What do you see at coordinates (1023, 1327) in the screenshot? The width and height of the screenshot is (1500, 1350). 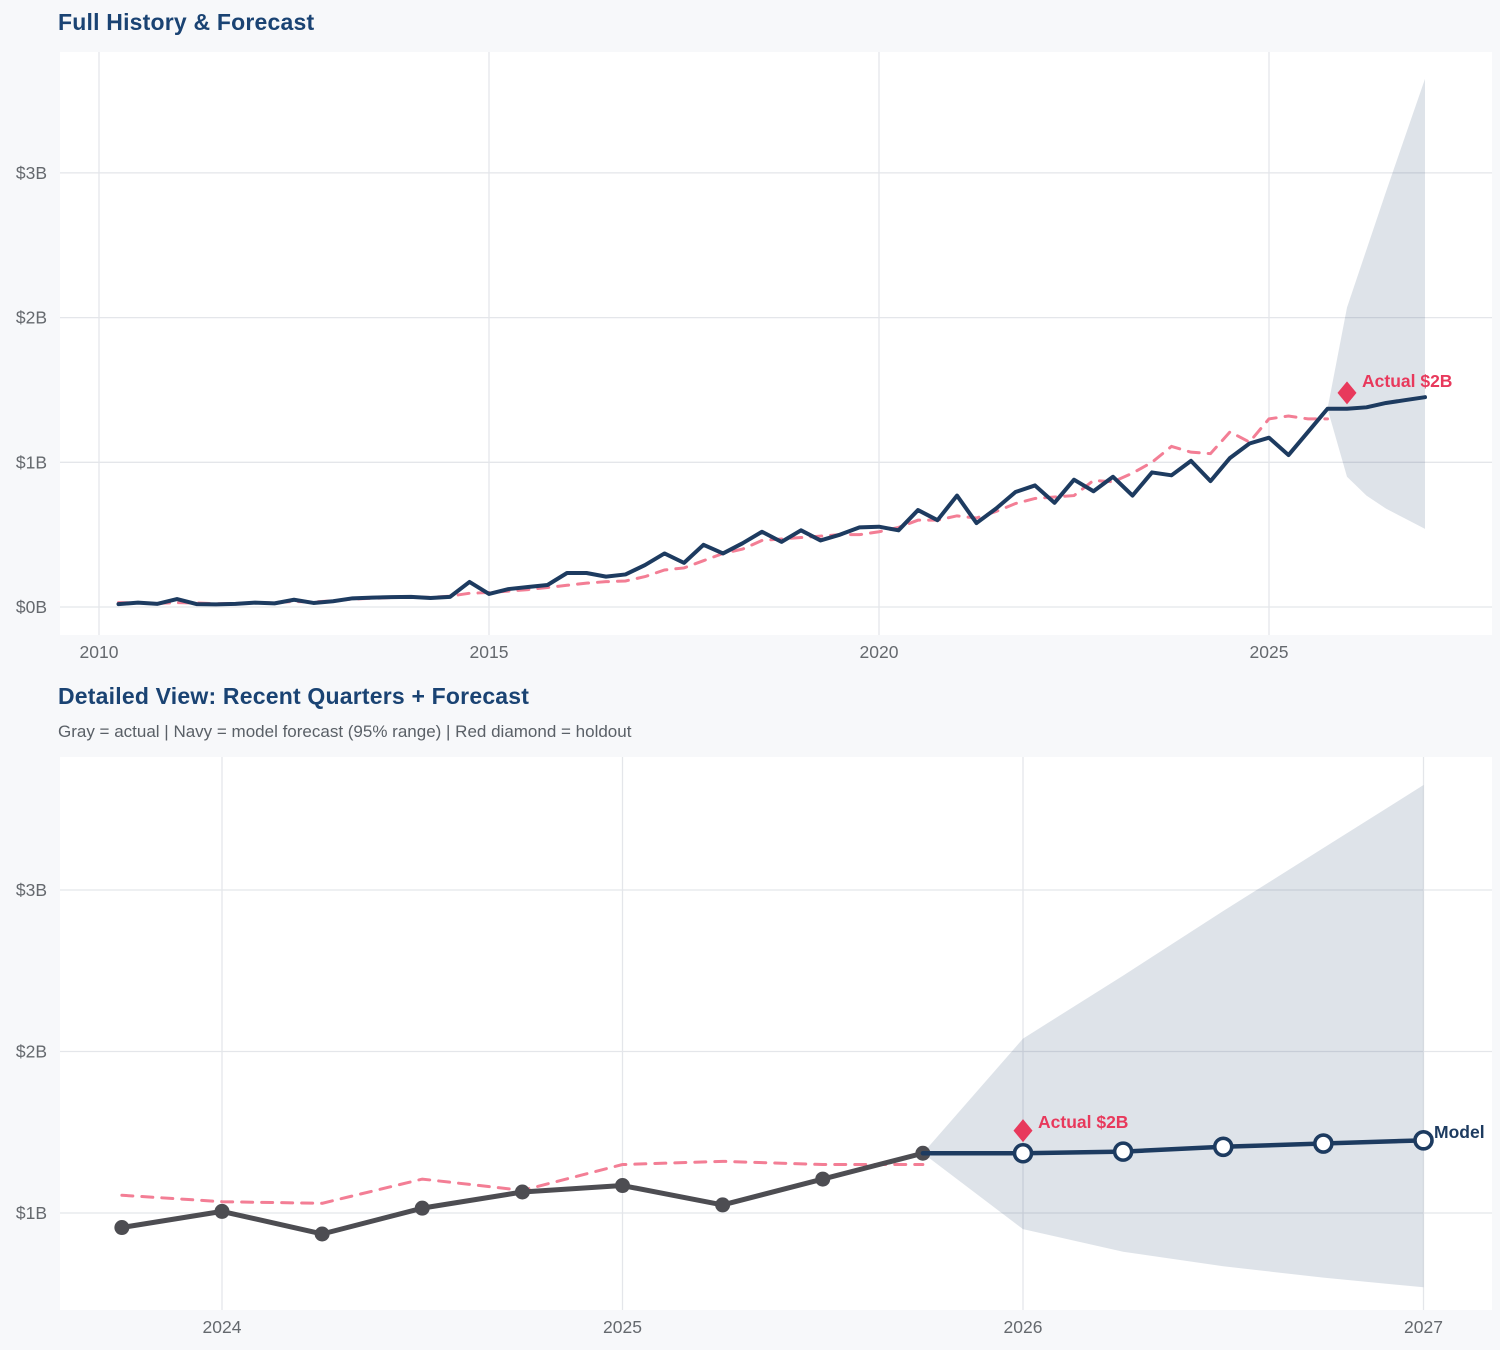 I see `x-axis-tick-label: 2026` at bounding box center [1023, 1327].